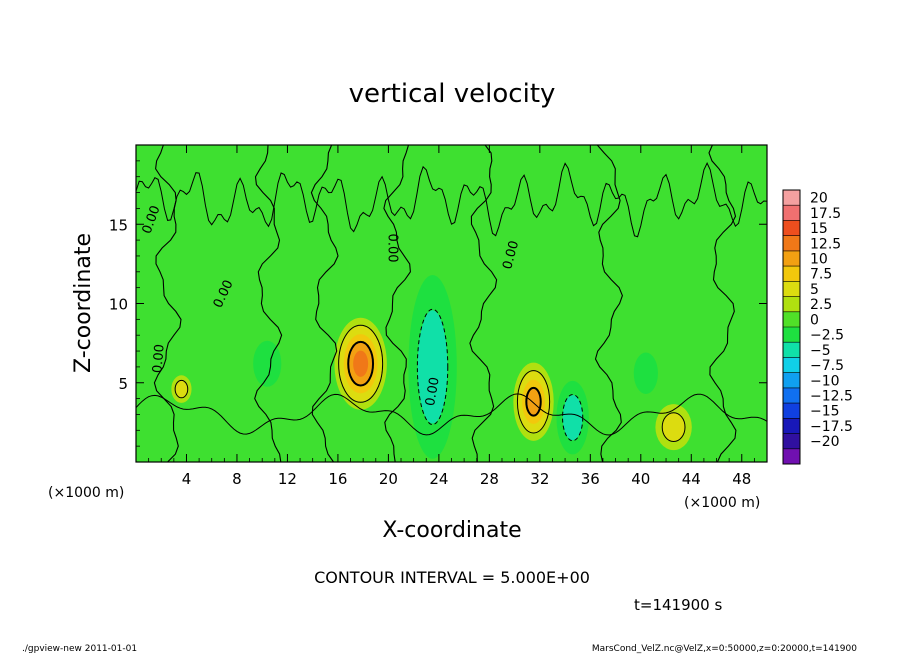 This screenshot has width=904, height=654. I want to click on contour-labels: 0.000.000.00 0.000.000.00, so click(331, 305).